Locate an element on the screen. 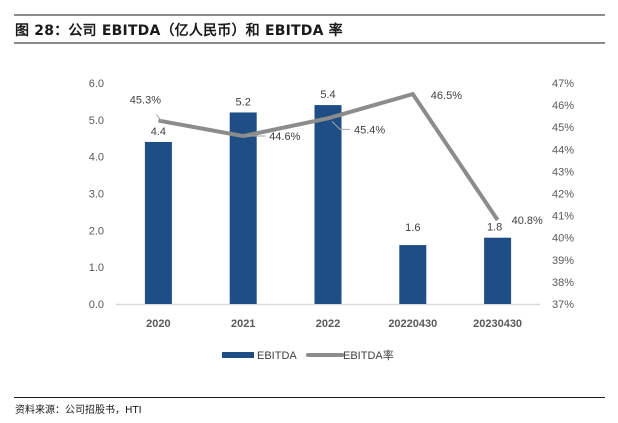 Image resolution: width=618 pixels, height=423 pixels. right-tick-label: 39% is located at coordinates (563, 261).